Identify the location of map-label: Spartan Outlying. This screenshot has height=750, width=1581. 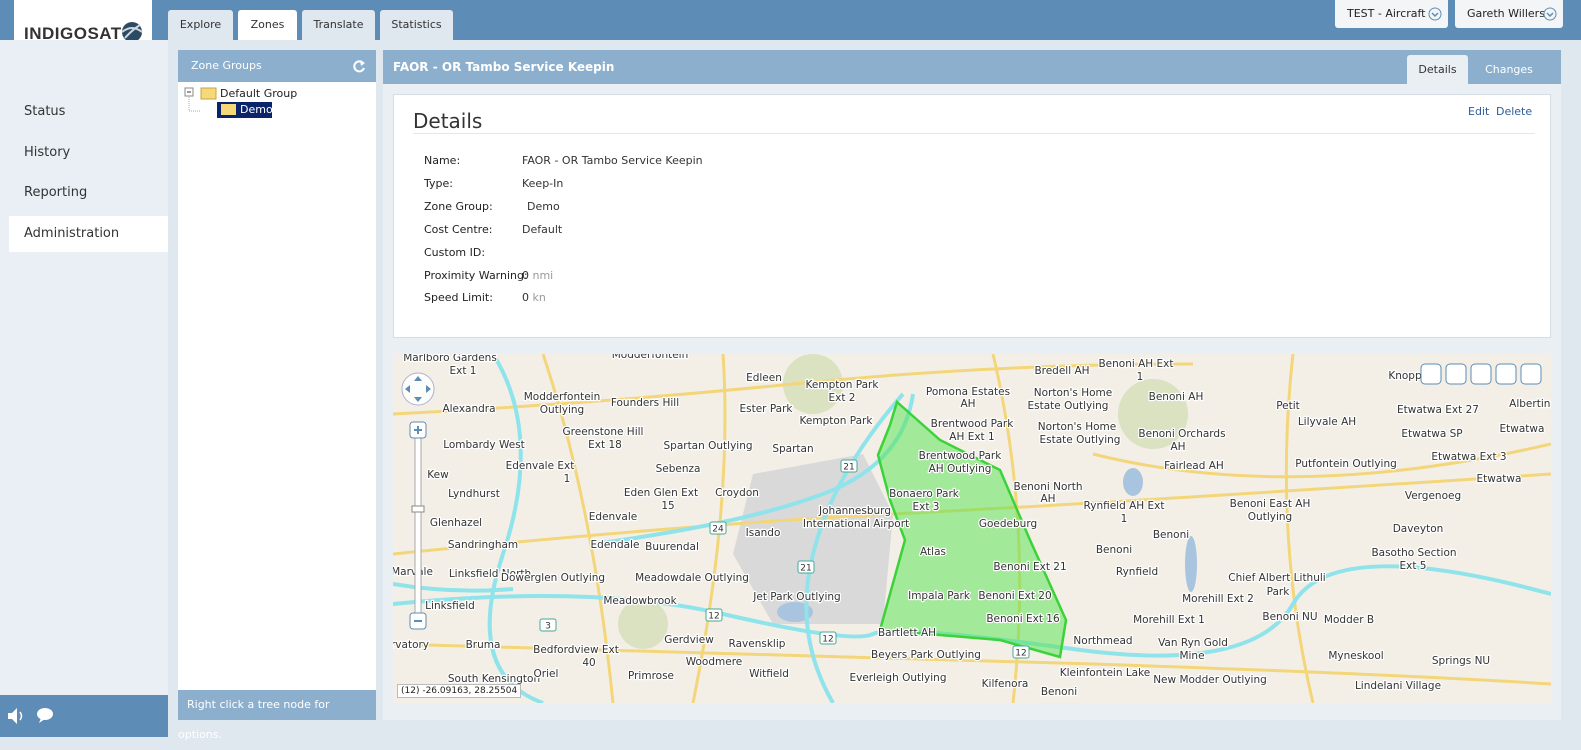
(707, 446).